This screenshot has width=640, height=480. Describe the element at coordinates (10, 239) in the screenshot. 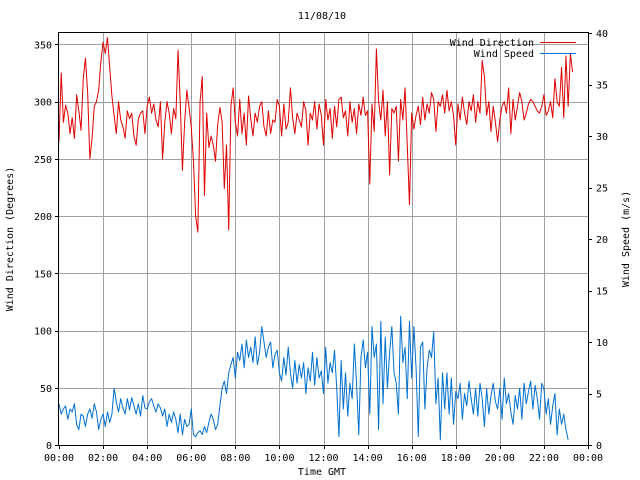

I see `y-axis-label-left: Wind Direction (Degrees)` at that location.